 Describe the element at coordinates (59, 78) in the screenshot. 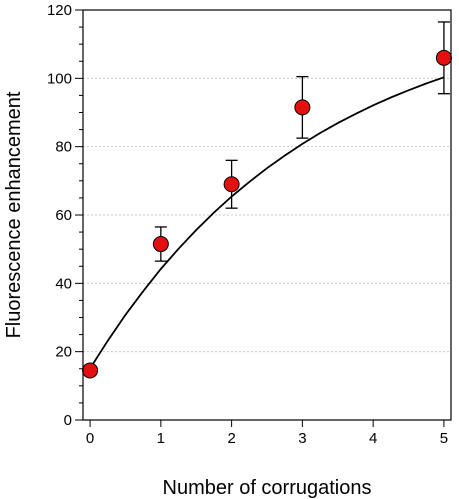

I see `y-tick-label: 100` at that location.